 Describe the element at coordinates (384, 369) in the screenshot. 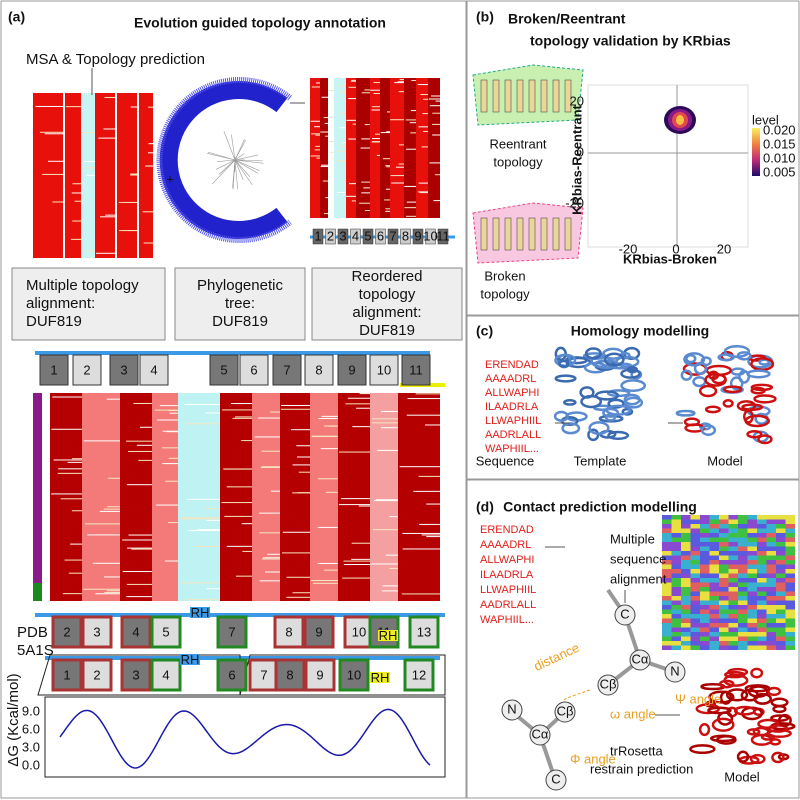

I see `helix-label: 10` at that location.